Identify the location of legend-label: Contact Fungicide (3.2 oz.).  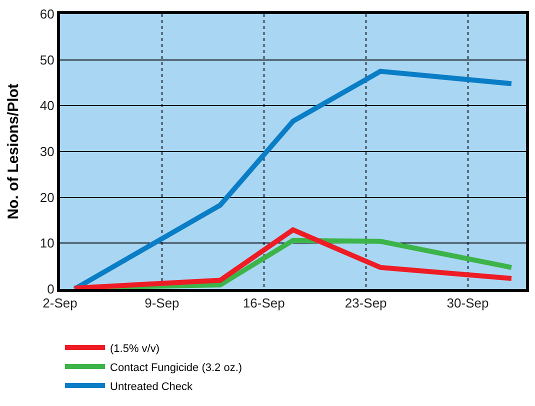
(176, 368).